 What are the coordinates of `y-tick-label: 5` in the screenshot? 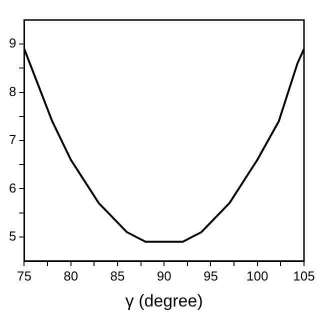 It's located at (12, 236).